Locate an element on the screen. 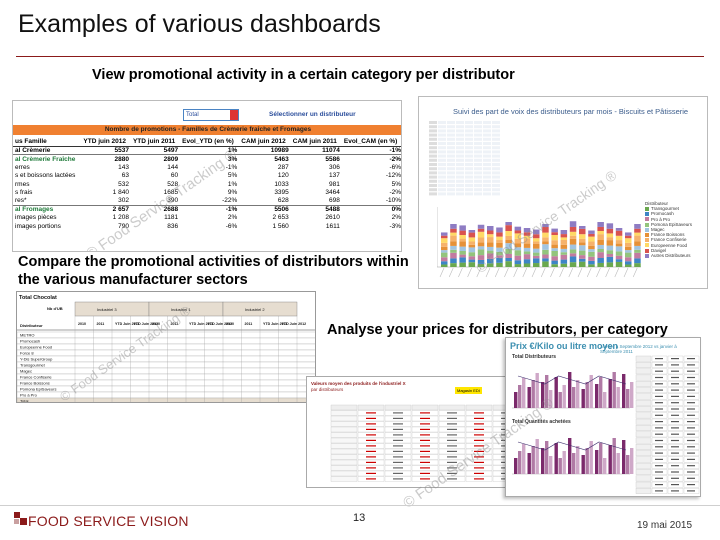 This screenshot has width=720, height=540. chevron-down-icon is located at coordinates (234, 115).